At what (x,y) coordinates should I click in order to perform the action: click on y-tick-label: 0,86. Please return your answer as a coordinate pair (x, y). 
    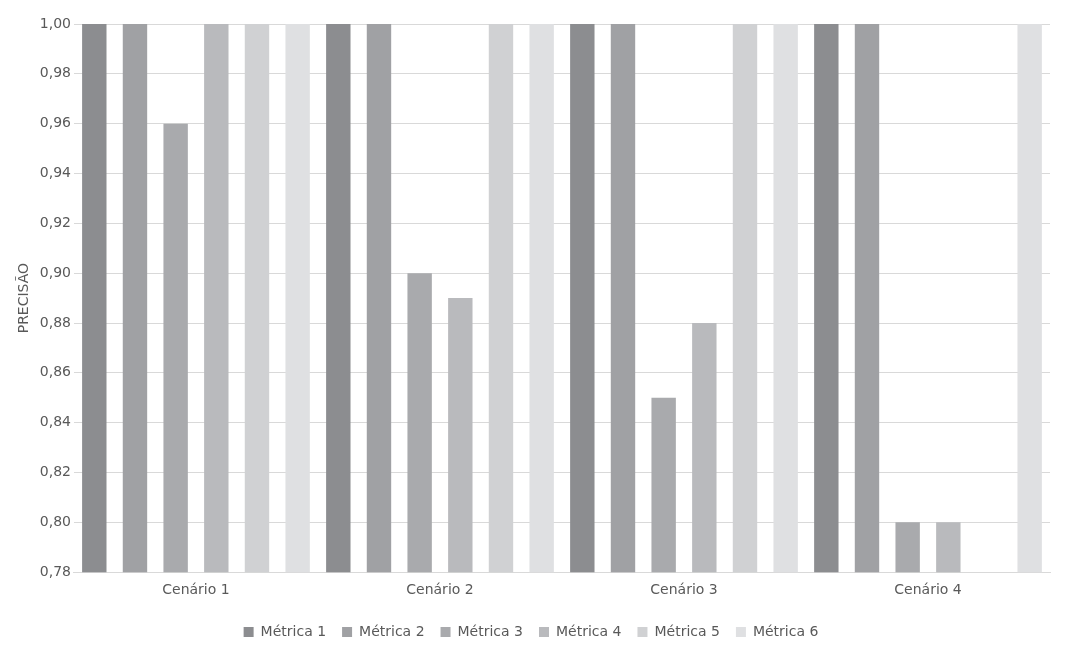
    Looking at the image, I should click on (55, 371).